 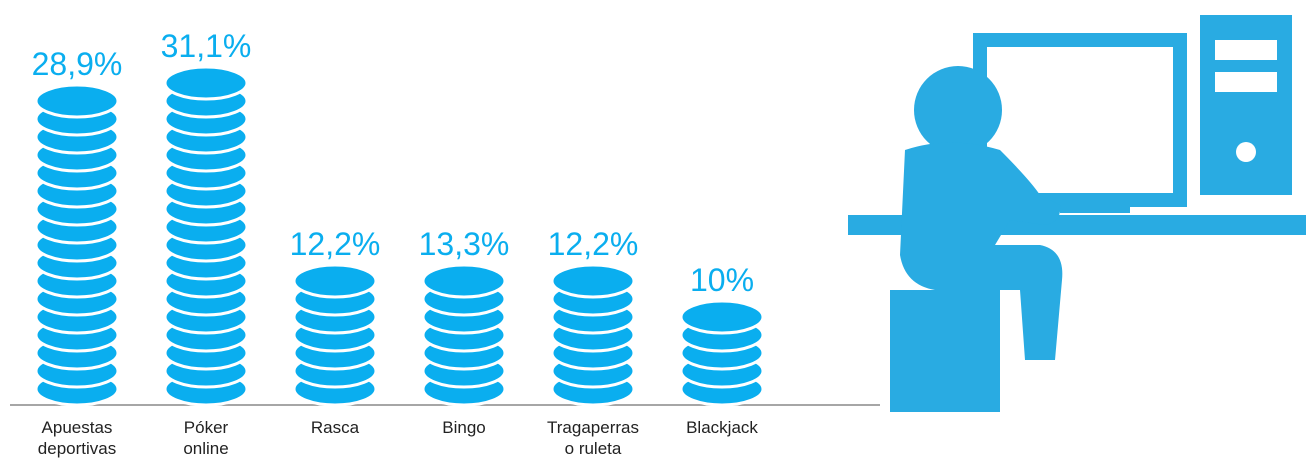 I want to click on category-label: Apuestas deportivas, so click(x=77, y=438).